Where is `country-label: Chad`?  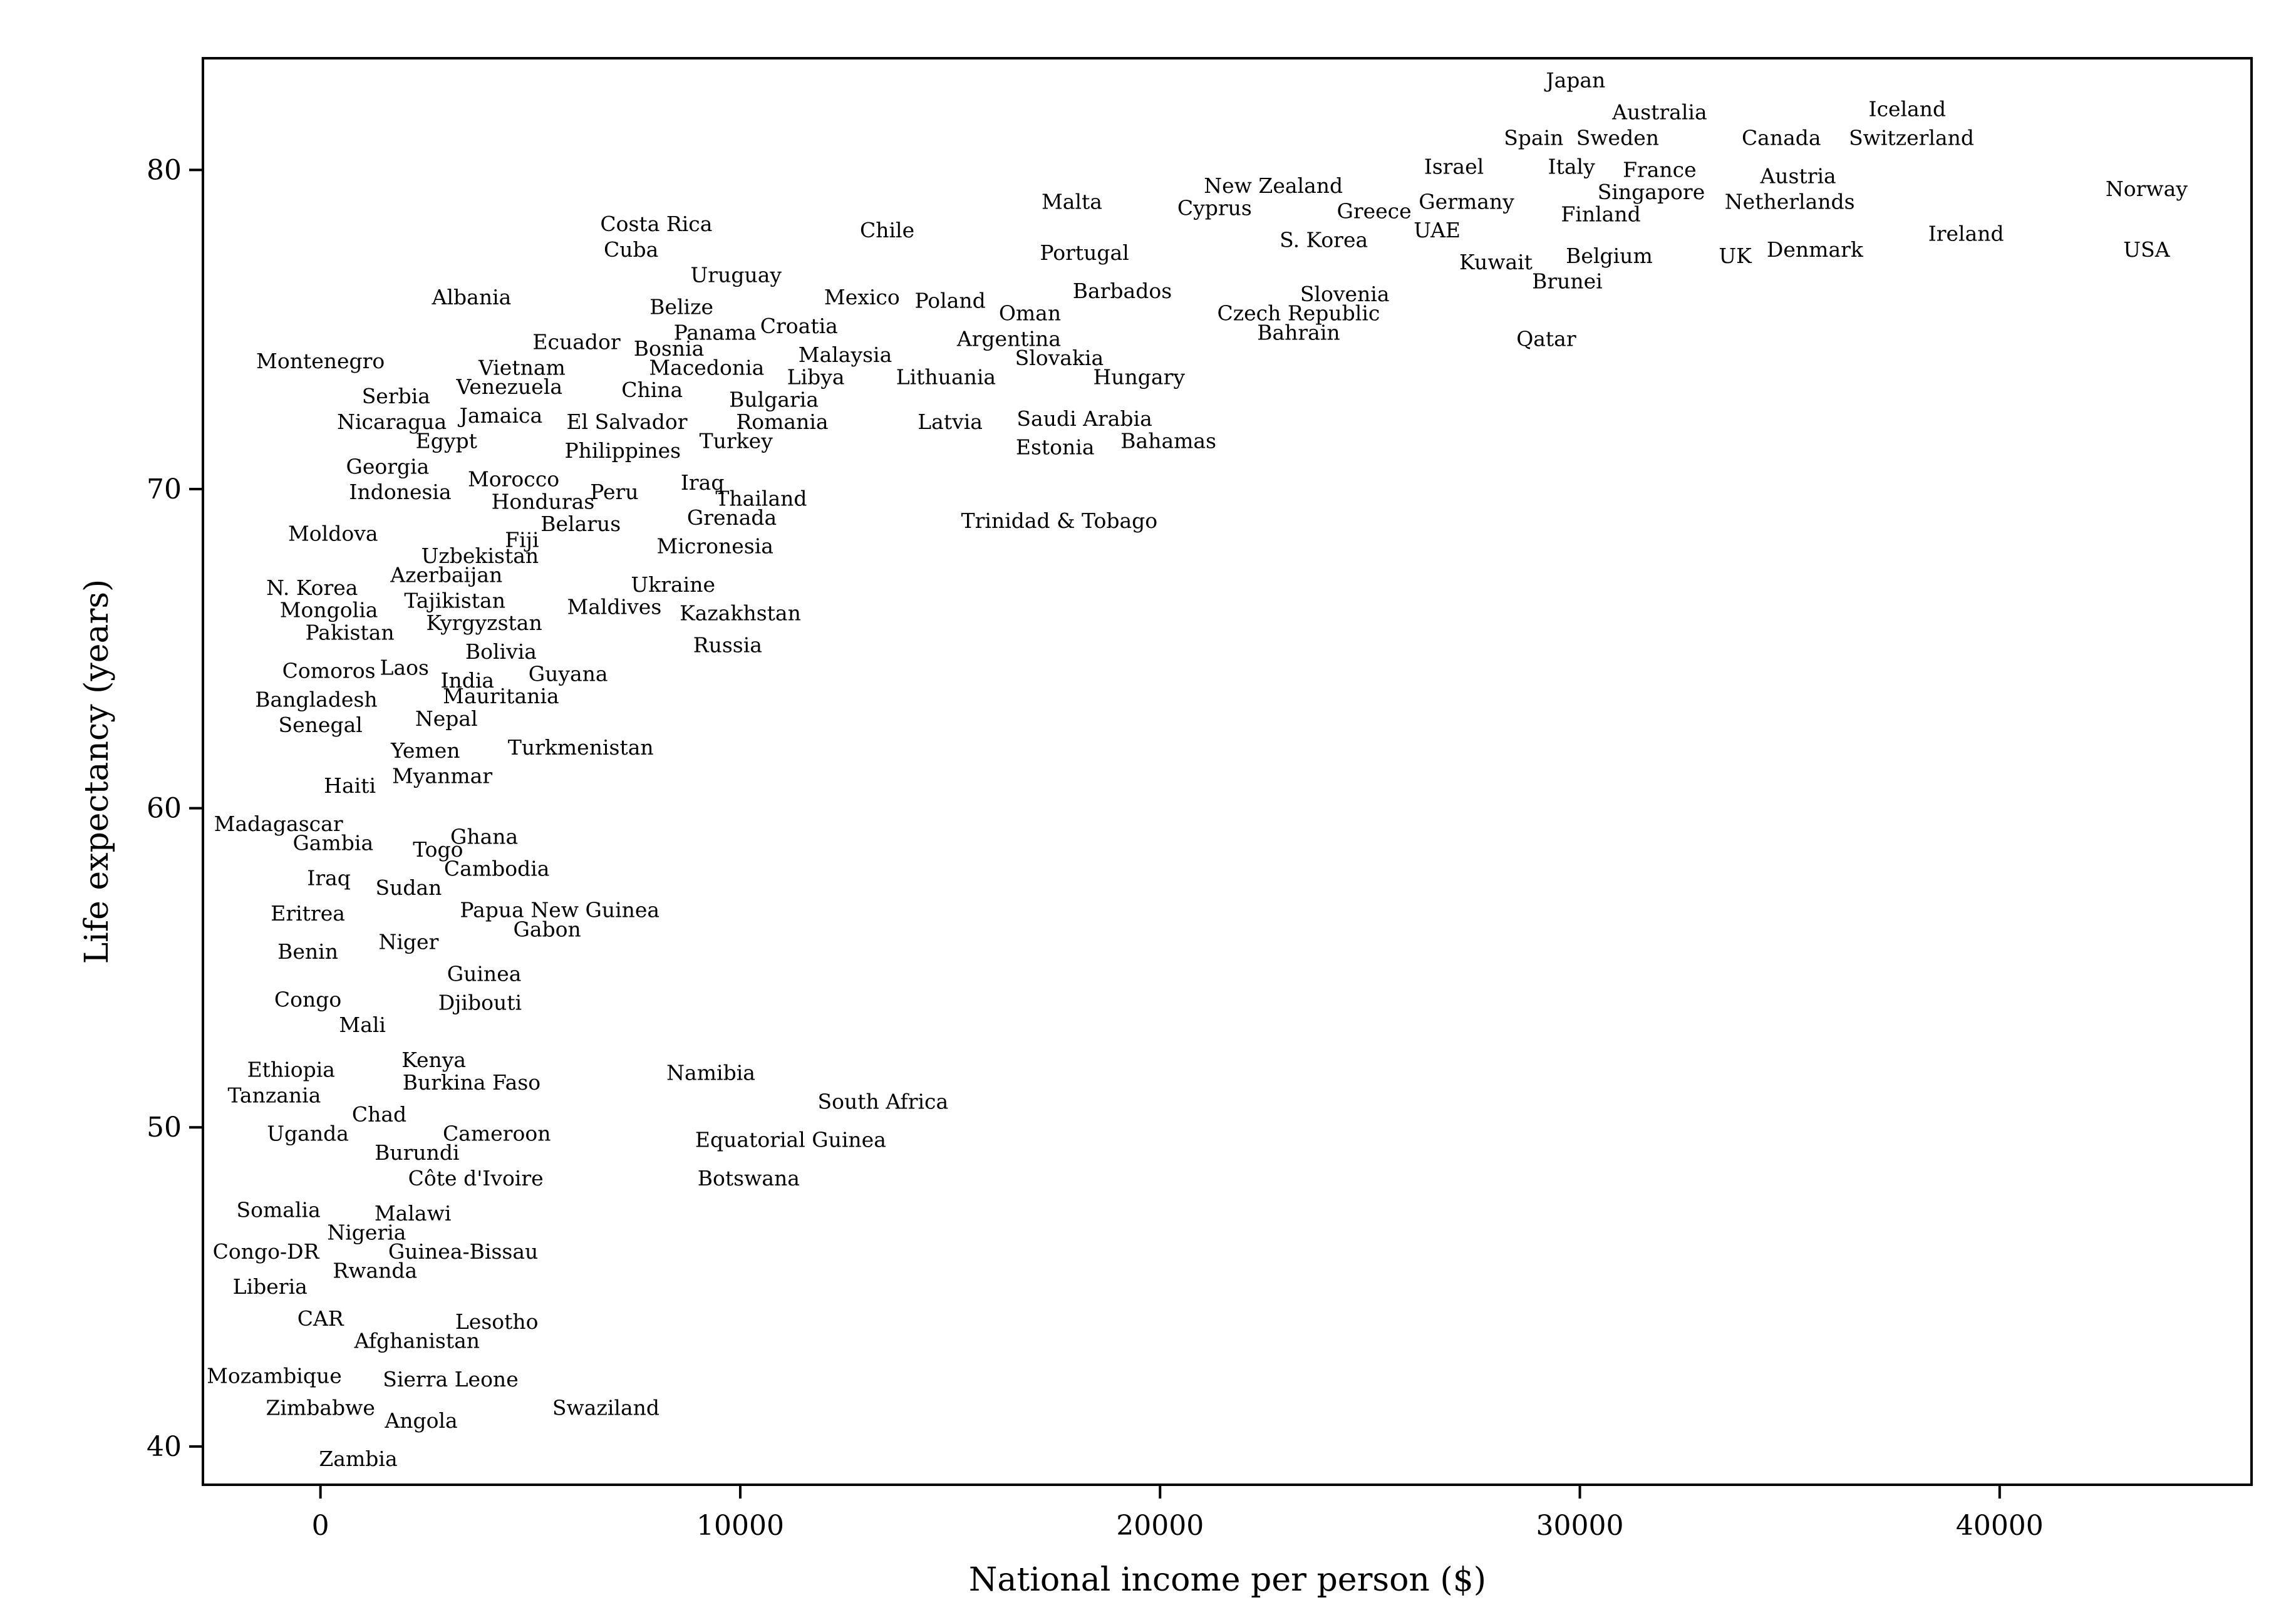
country-label: Chad is located at coordinates (379, 1114).